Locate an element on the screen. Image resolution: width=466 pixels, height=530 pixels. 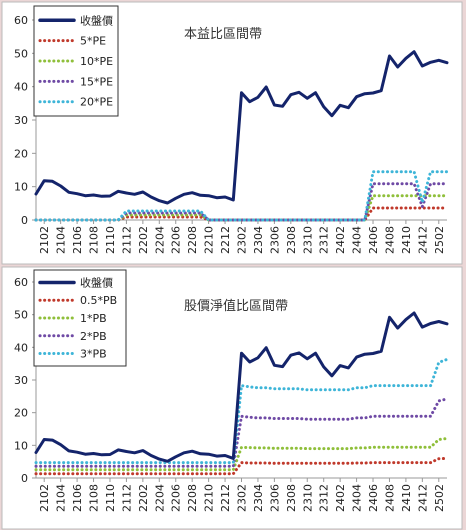
legend-label: 15*PE is located at coordinates (96, 81).